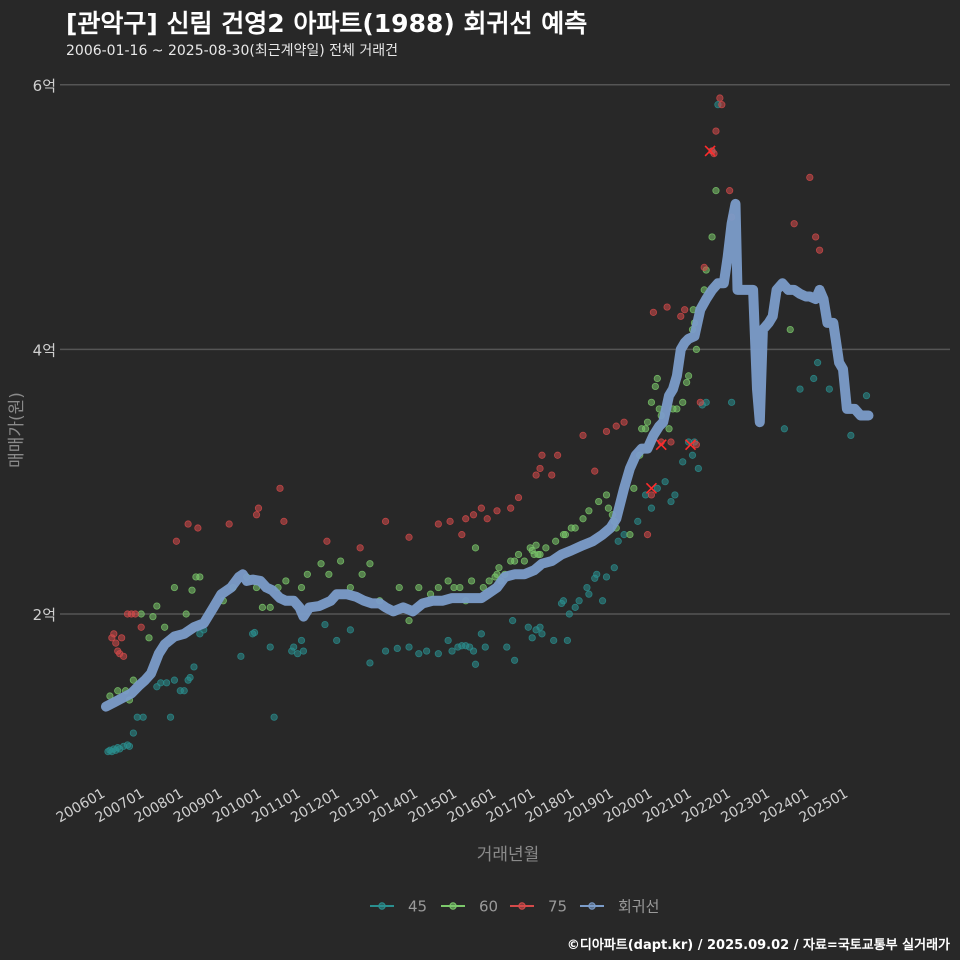  What do you see at coordinates (592, 906) in the screenshot?
I see `legend-marker-회귀선` at bounding box center [592, 906].